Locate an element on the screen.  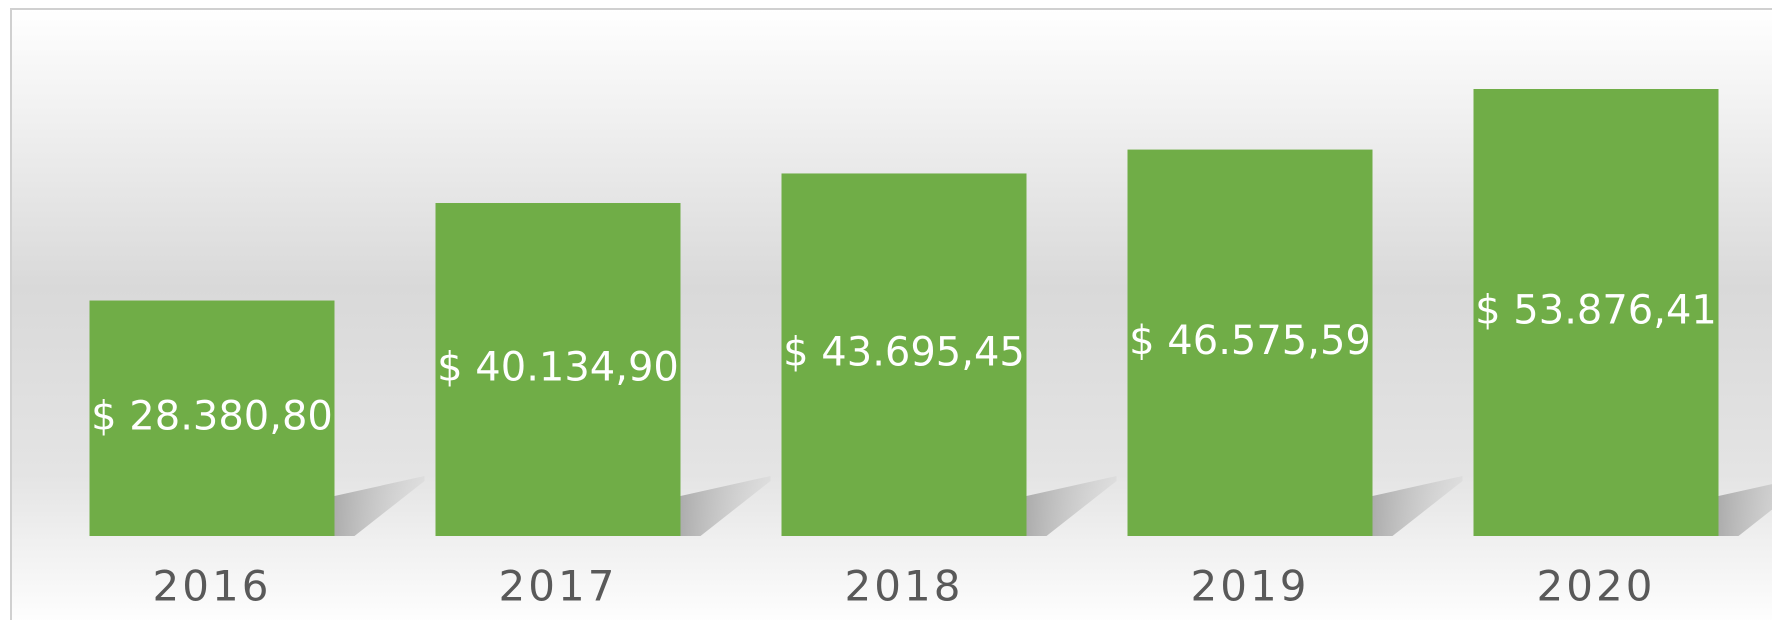
x-tick-label: 2017 is located at coordinates (558, 586).